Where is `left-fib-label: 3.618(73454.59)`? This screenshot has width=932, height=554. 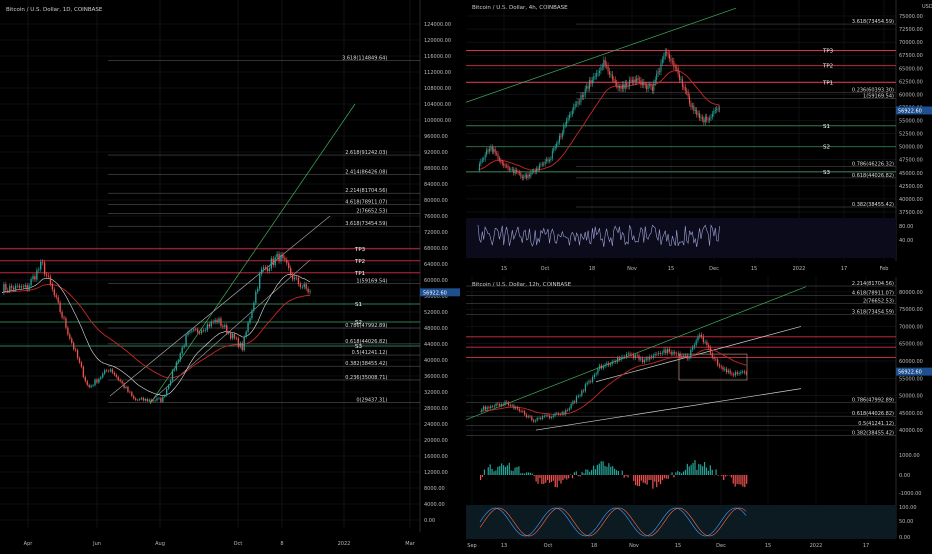
left-fib-label: 3.618(73454.59) is located at coordinates (366, 224).